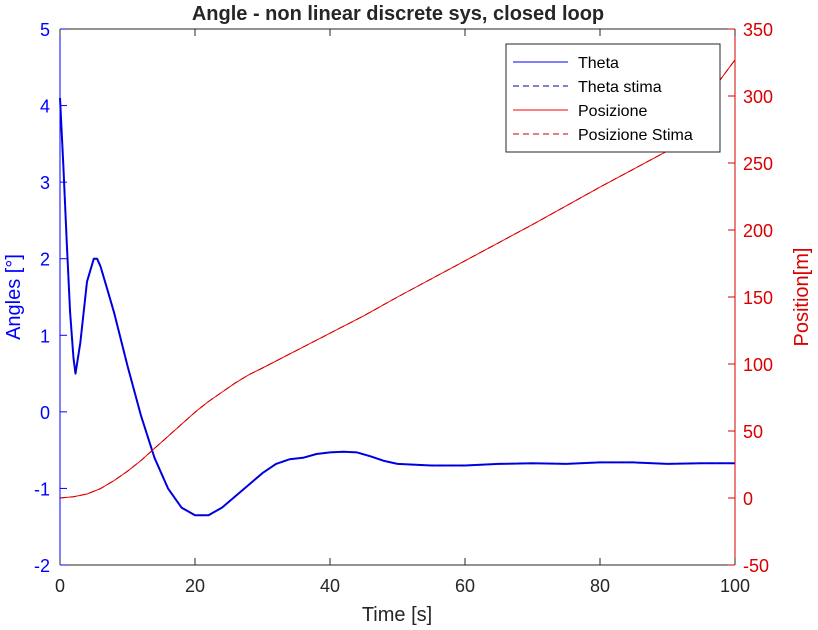  I want to click on x-tick-label: 60, so click(465, 586).